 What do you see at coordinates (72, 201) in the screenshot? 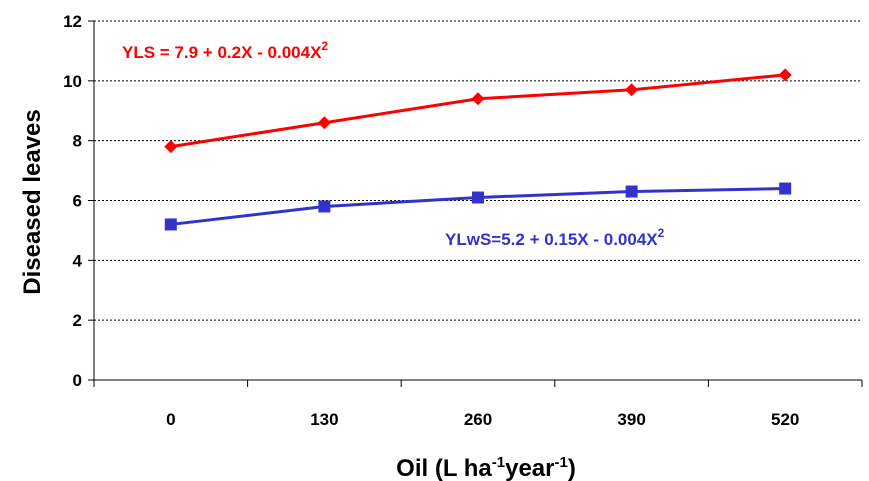
I see `y-tick-labels: 0 2 4 6 8 10 12` at bounding box center [72, 201].